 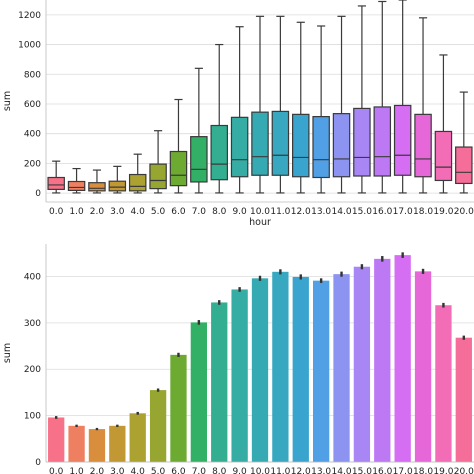 I want to click on bar-12.0, so click(x=300, y=369).